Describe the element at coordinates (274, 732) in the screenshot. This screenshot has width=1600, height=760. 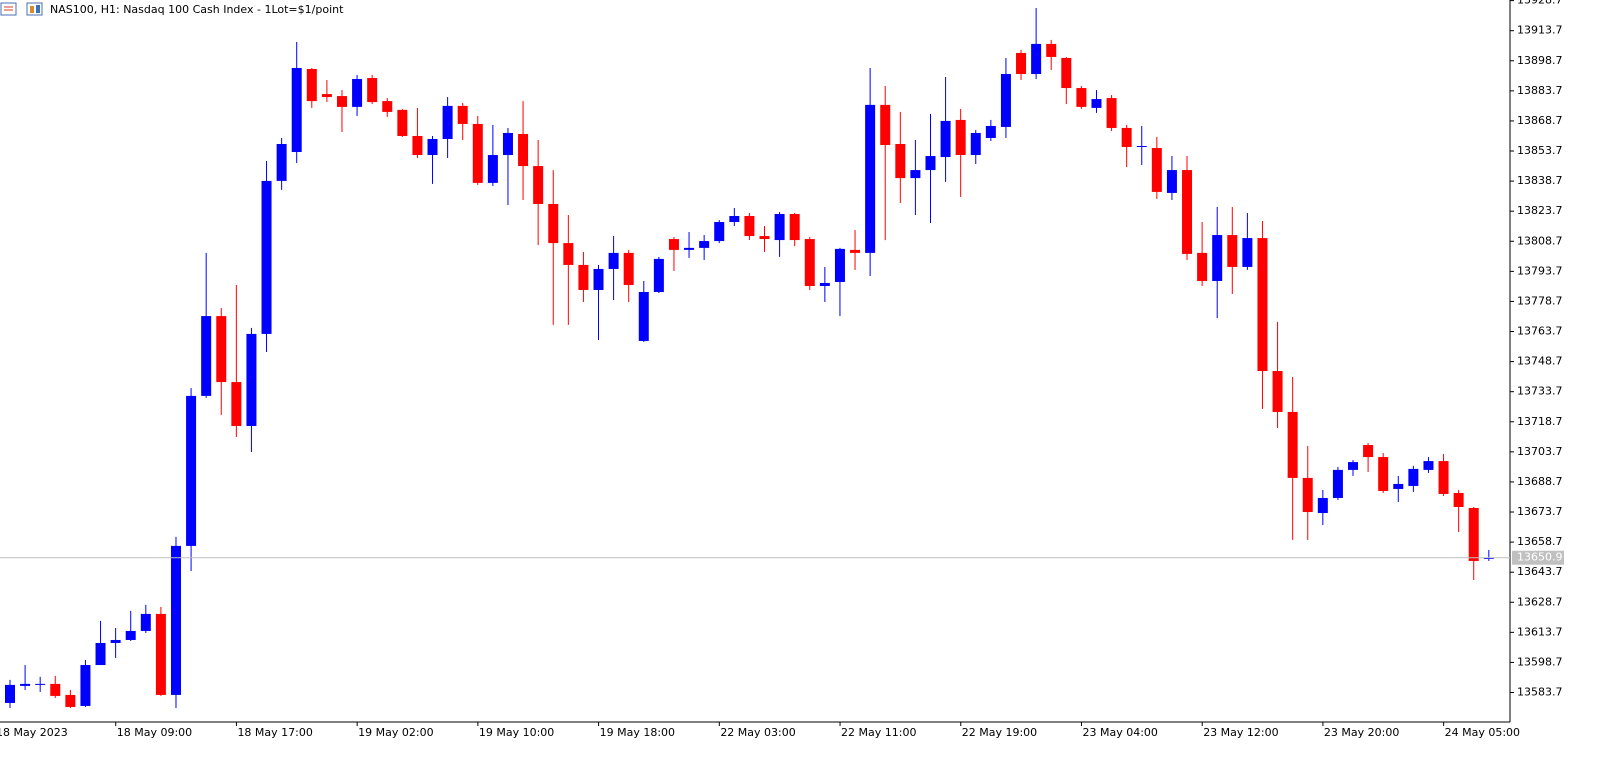
I see `x-tick-label: 18 May 17:00` at that location.